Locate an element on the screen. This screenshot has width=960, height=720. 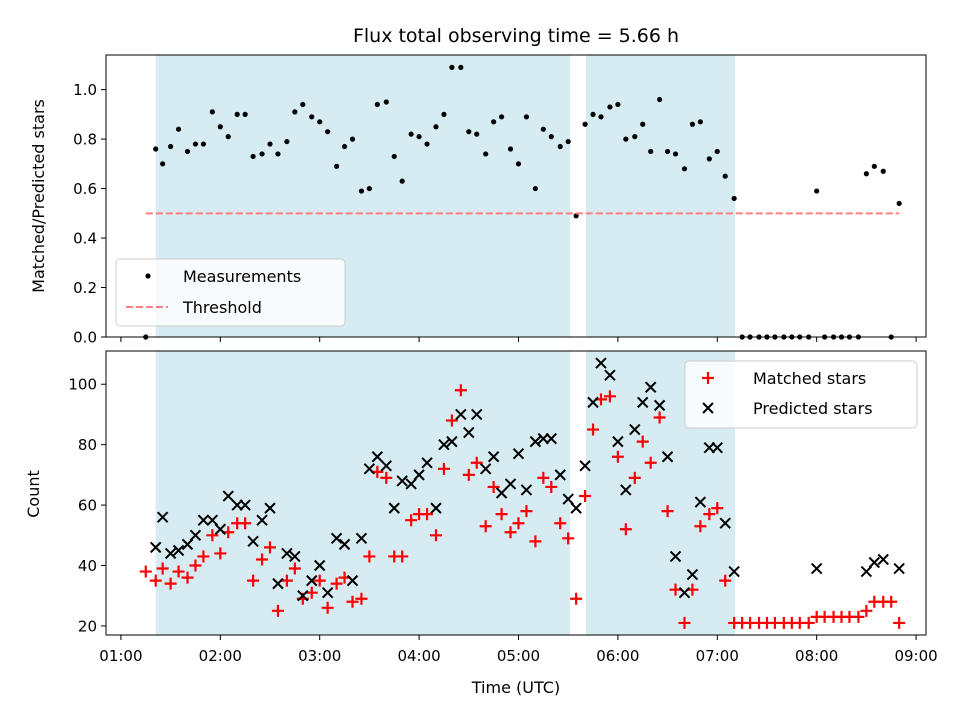
x-axis-label: Time (UTC) is located at coordinates (515, 687).